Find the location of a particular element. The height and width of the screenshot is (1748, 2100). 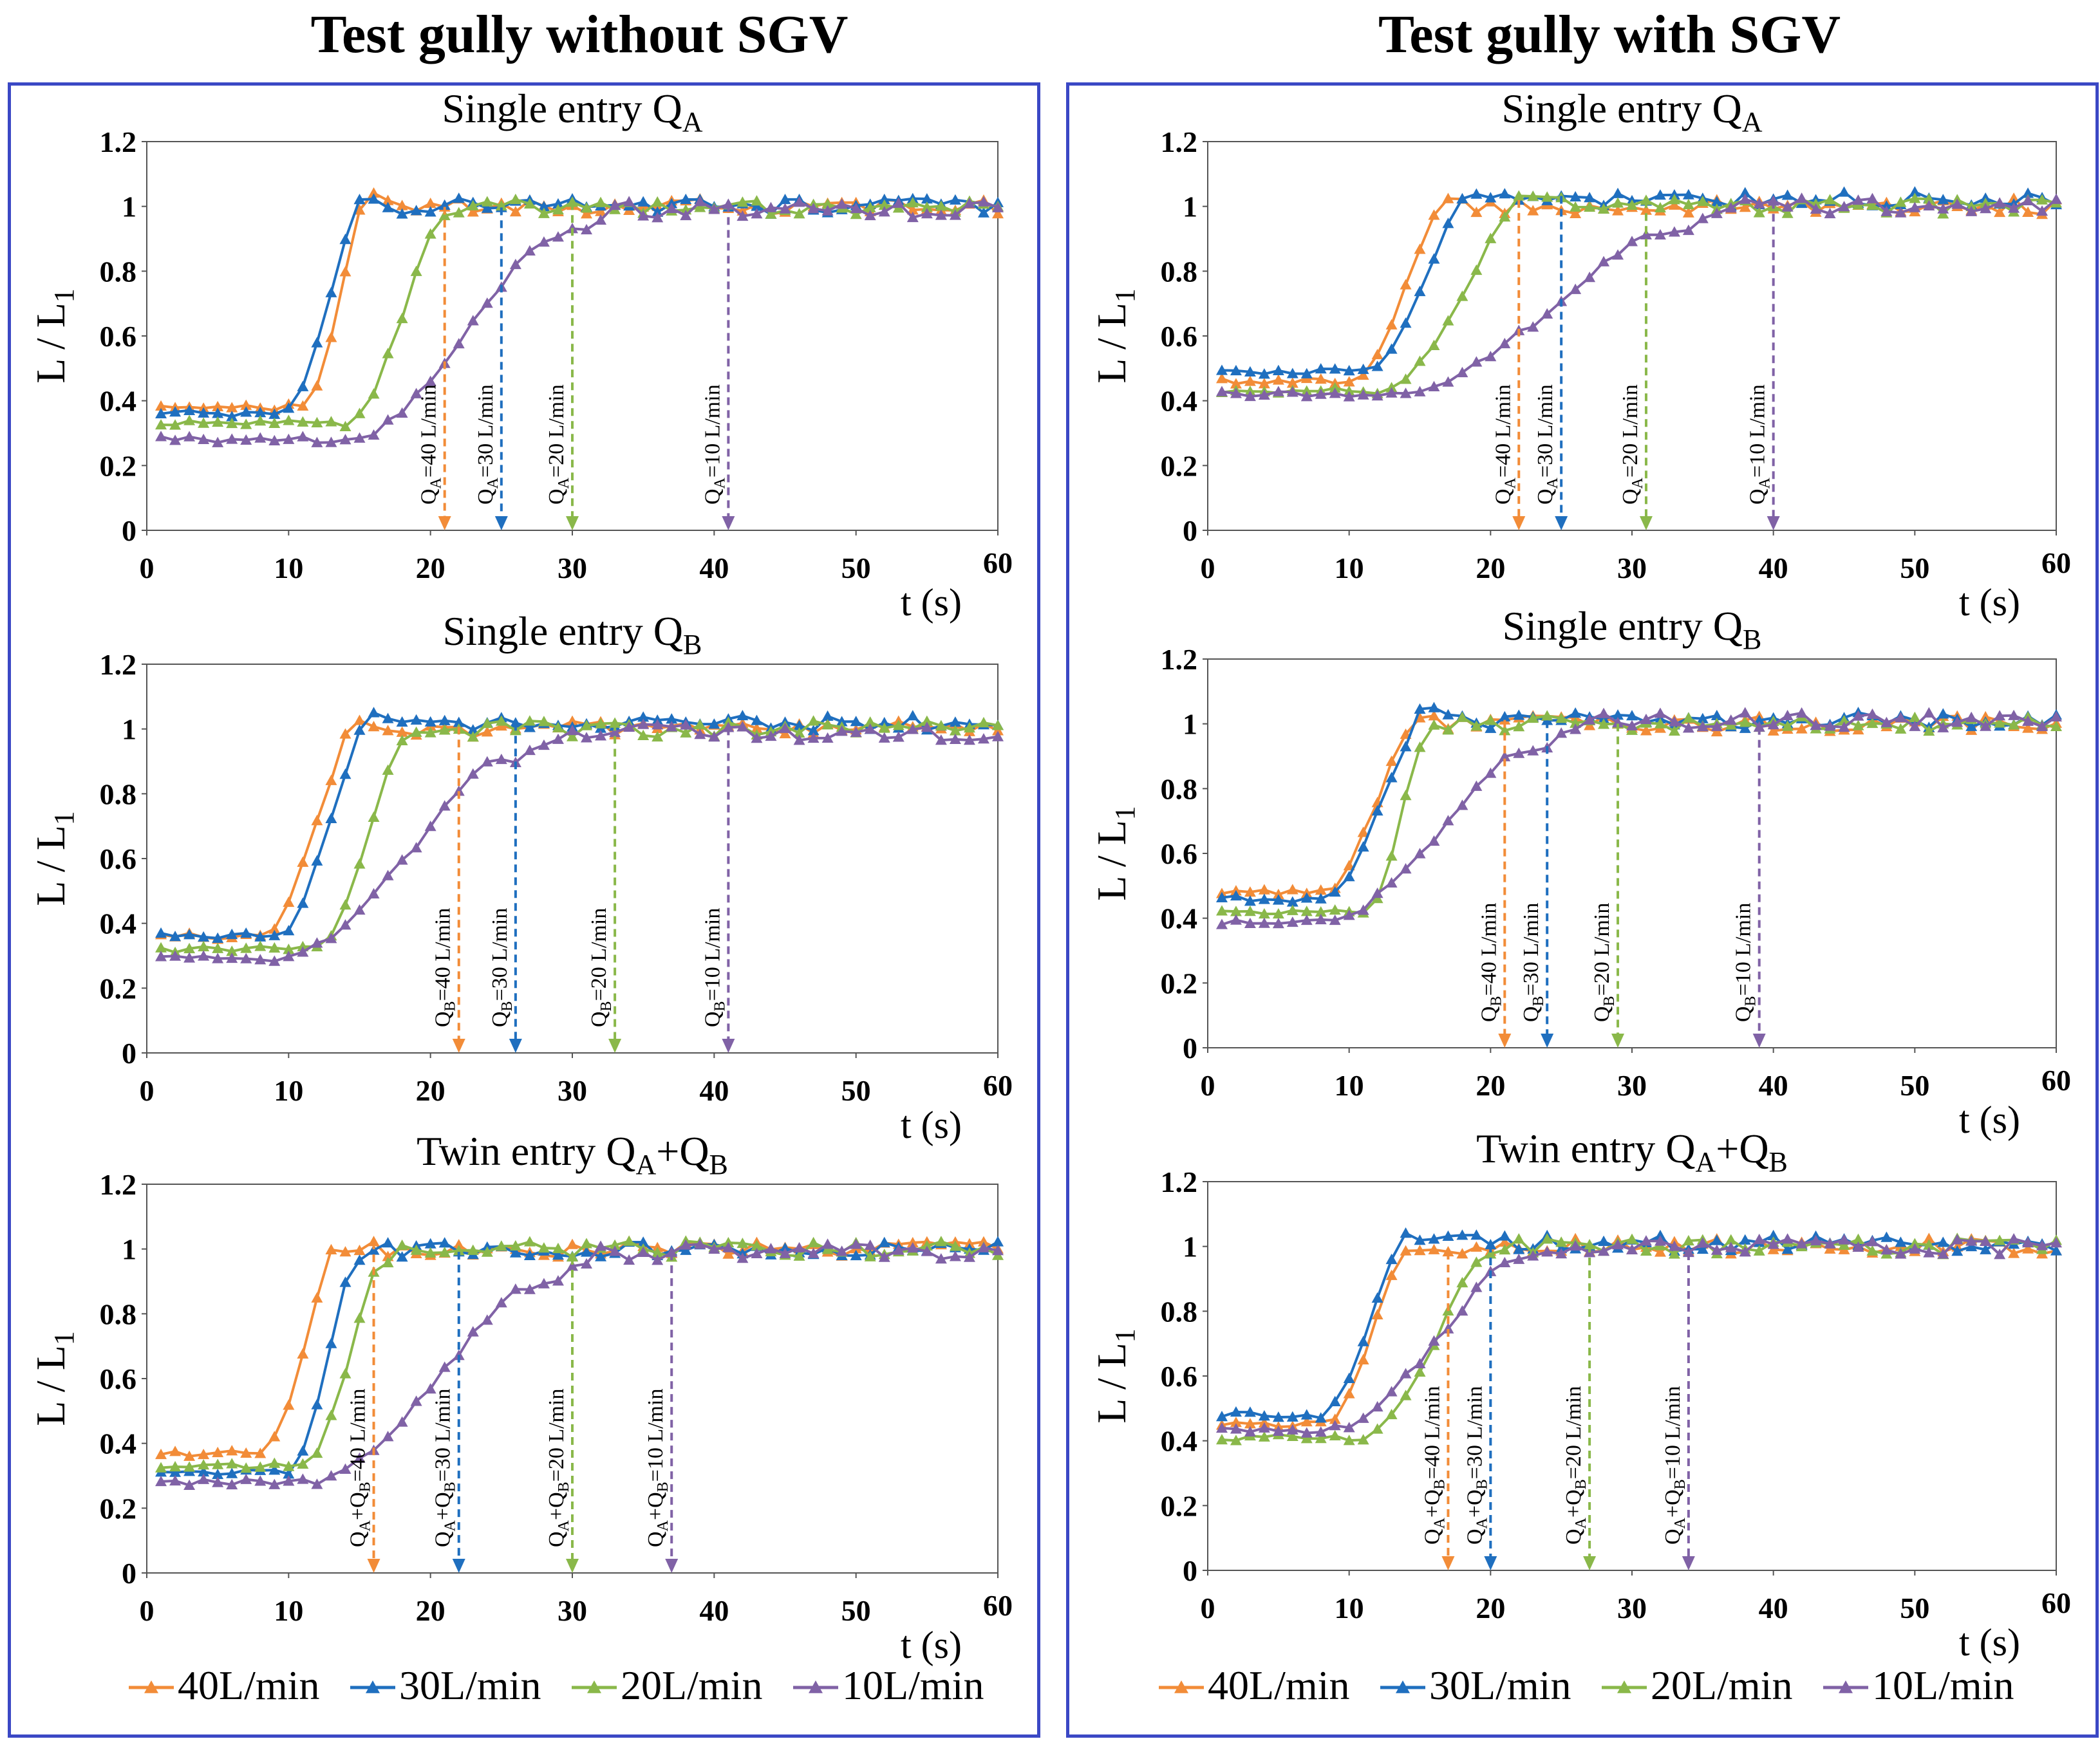

marker-arrowhead is located at coordinates (1547, 1041).